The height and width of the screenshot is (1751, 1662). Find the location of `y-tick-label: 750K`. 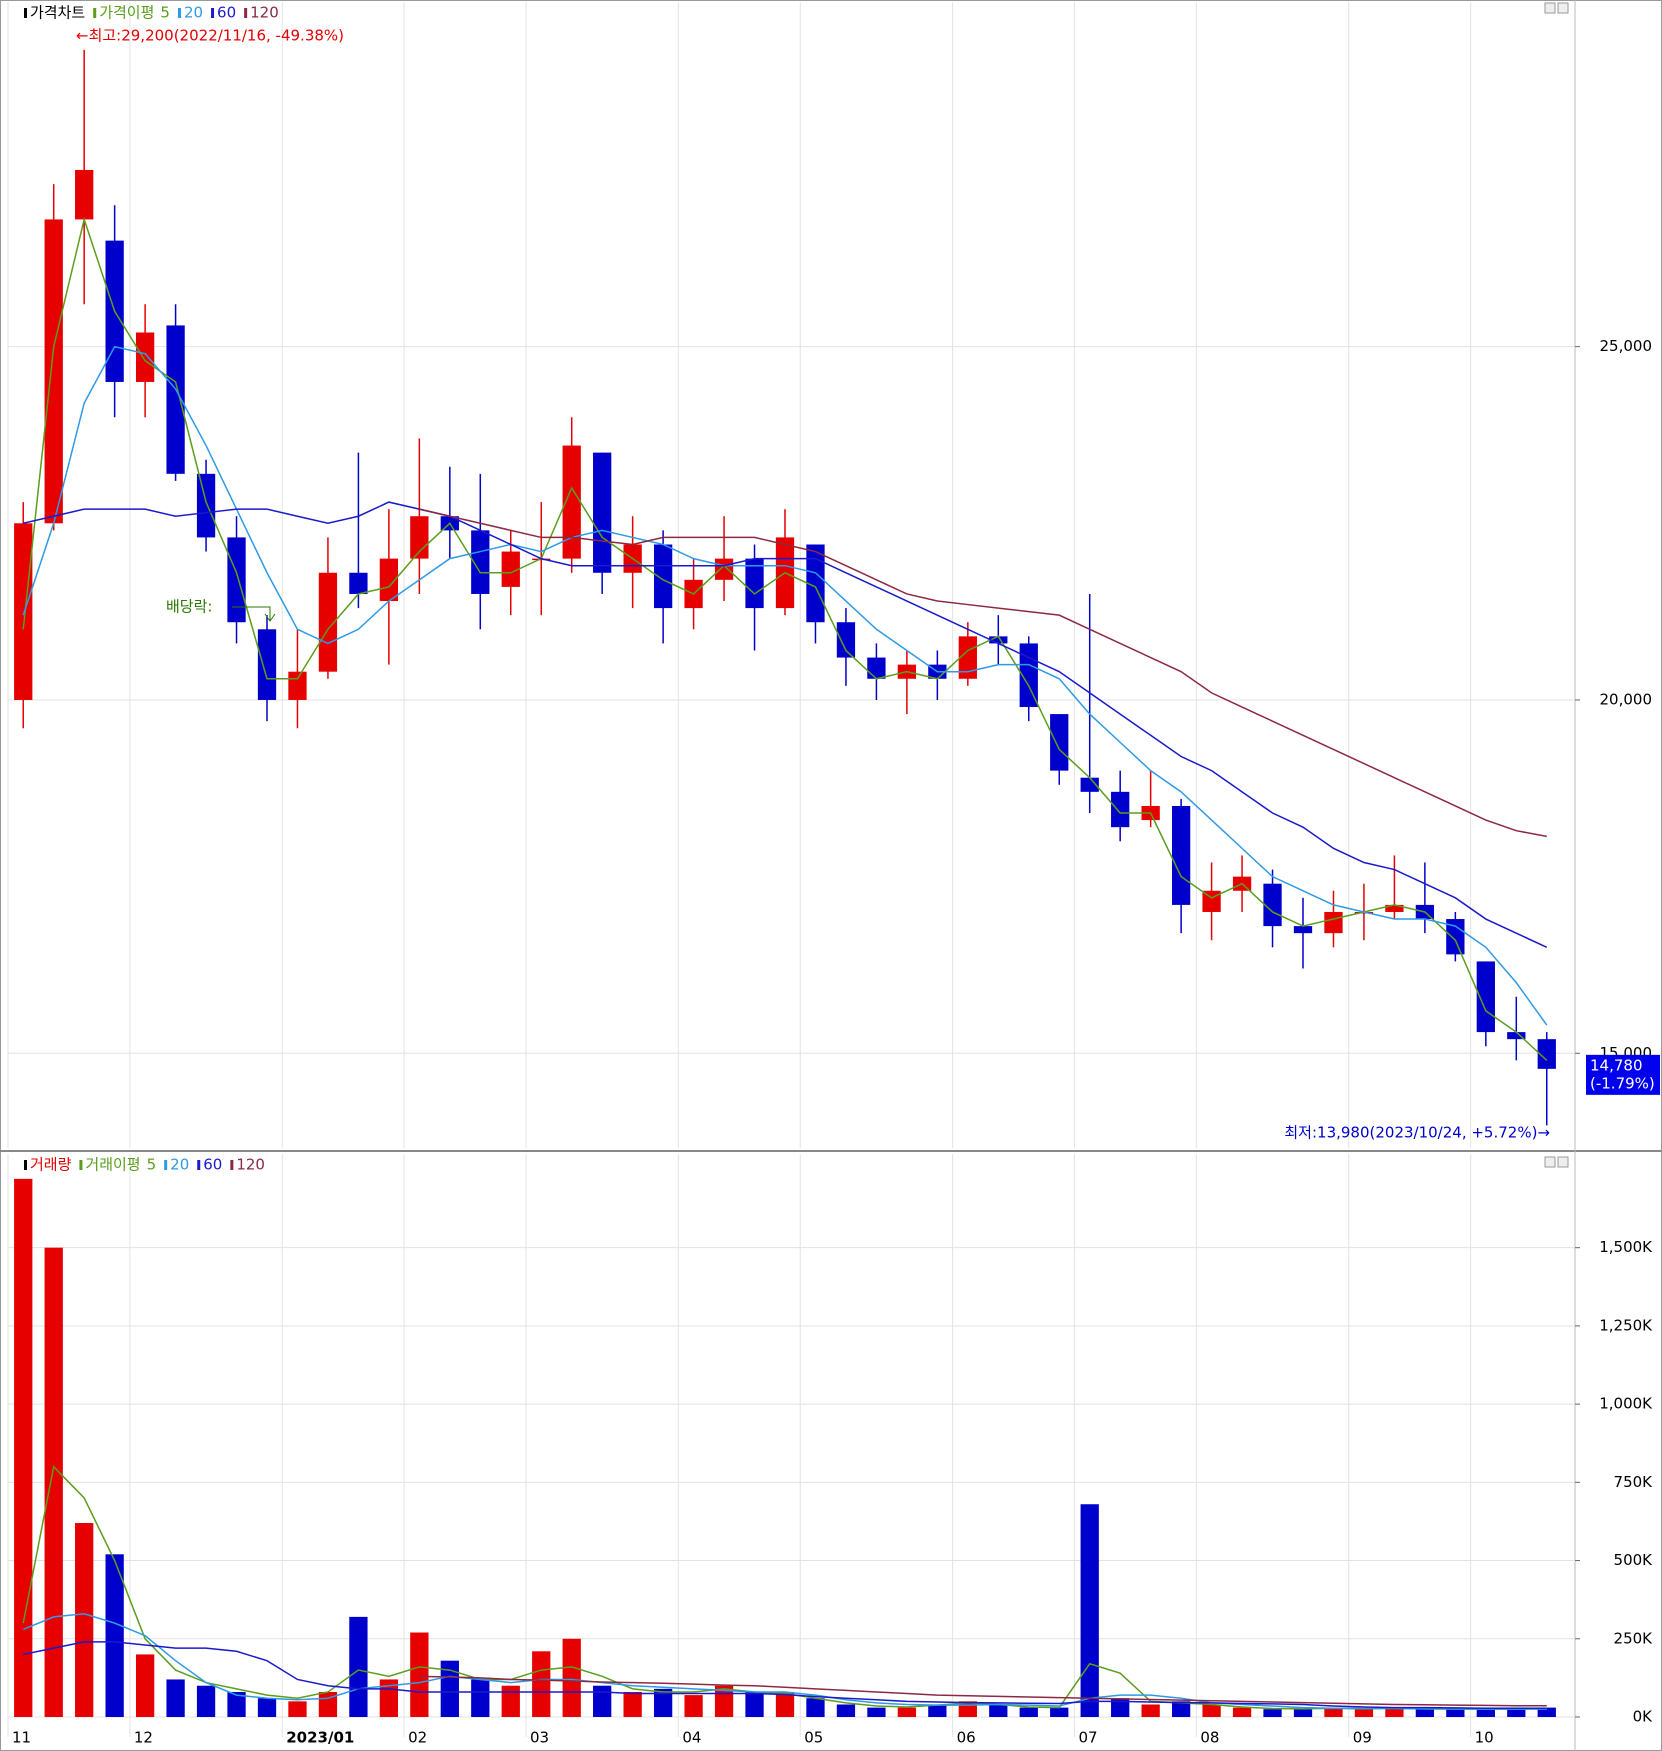

y-tick-label: 750K is located at coordinates (1634, 1482).